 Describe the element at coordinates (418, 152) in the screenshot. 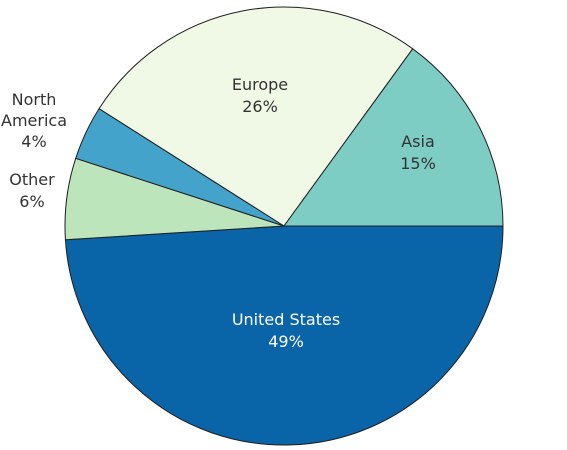

I see `label-asia: Asia 15%` at that location.